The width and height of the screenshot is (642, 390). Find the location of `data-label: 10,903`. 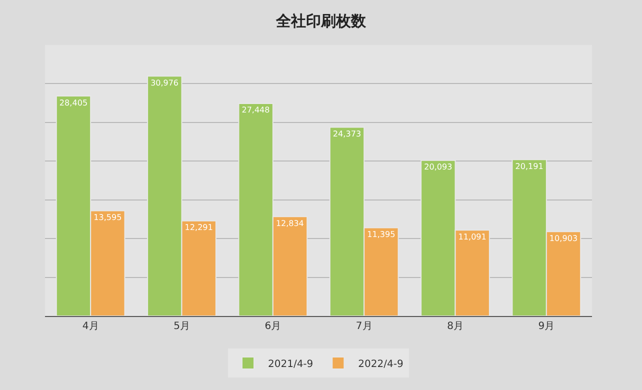

data-label: 10,903 is located at coordinates (563, 238).